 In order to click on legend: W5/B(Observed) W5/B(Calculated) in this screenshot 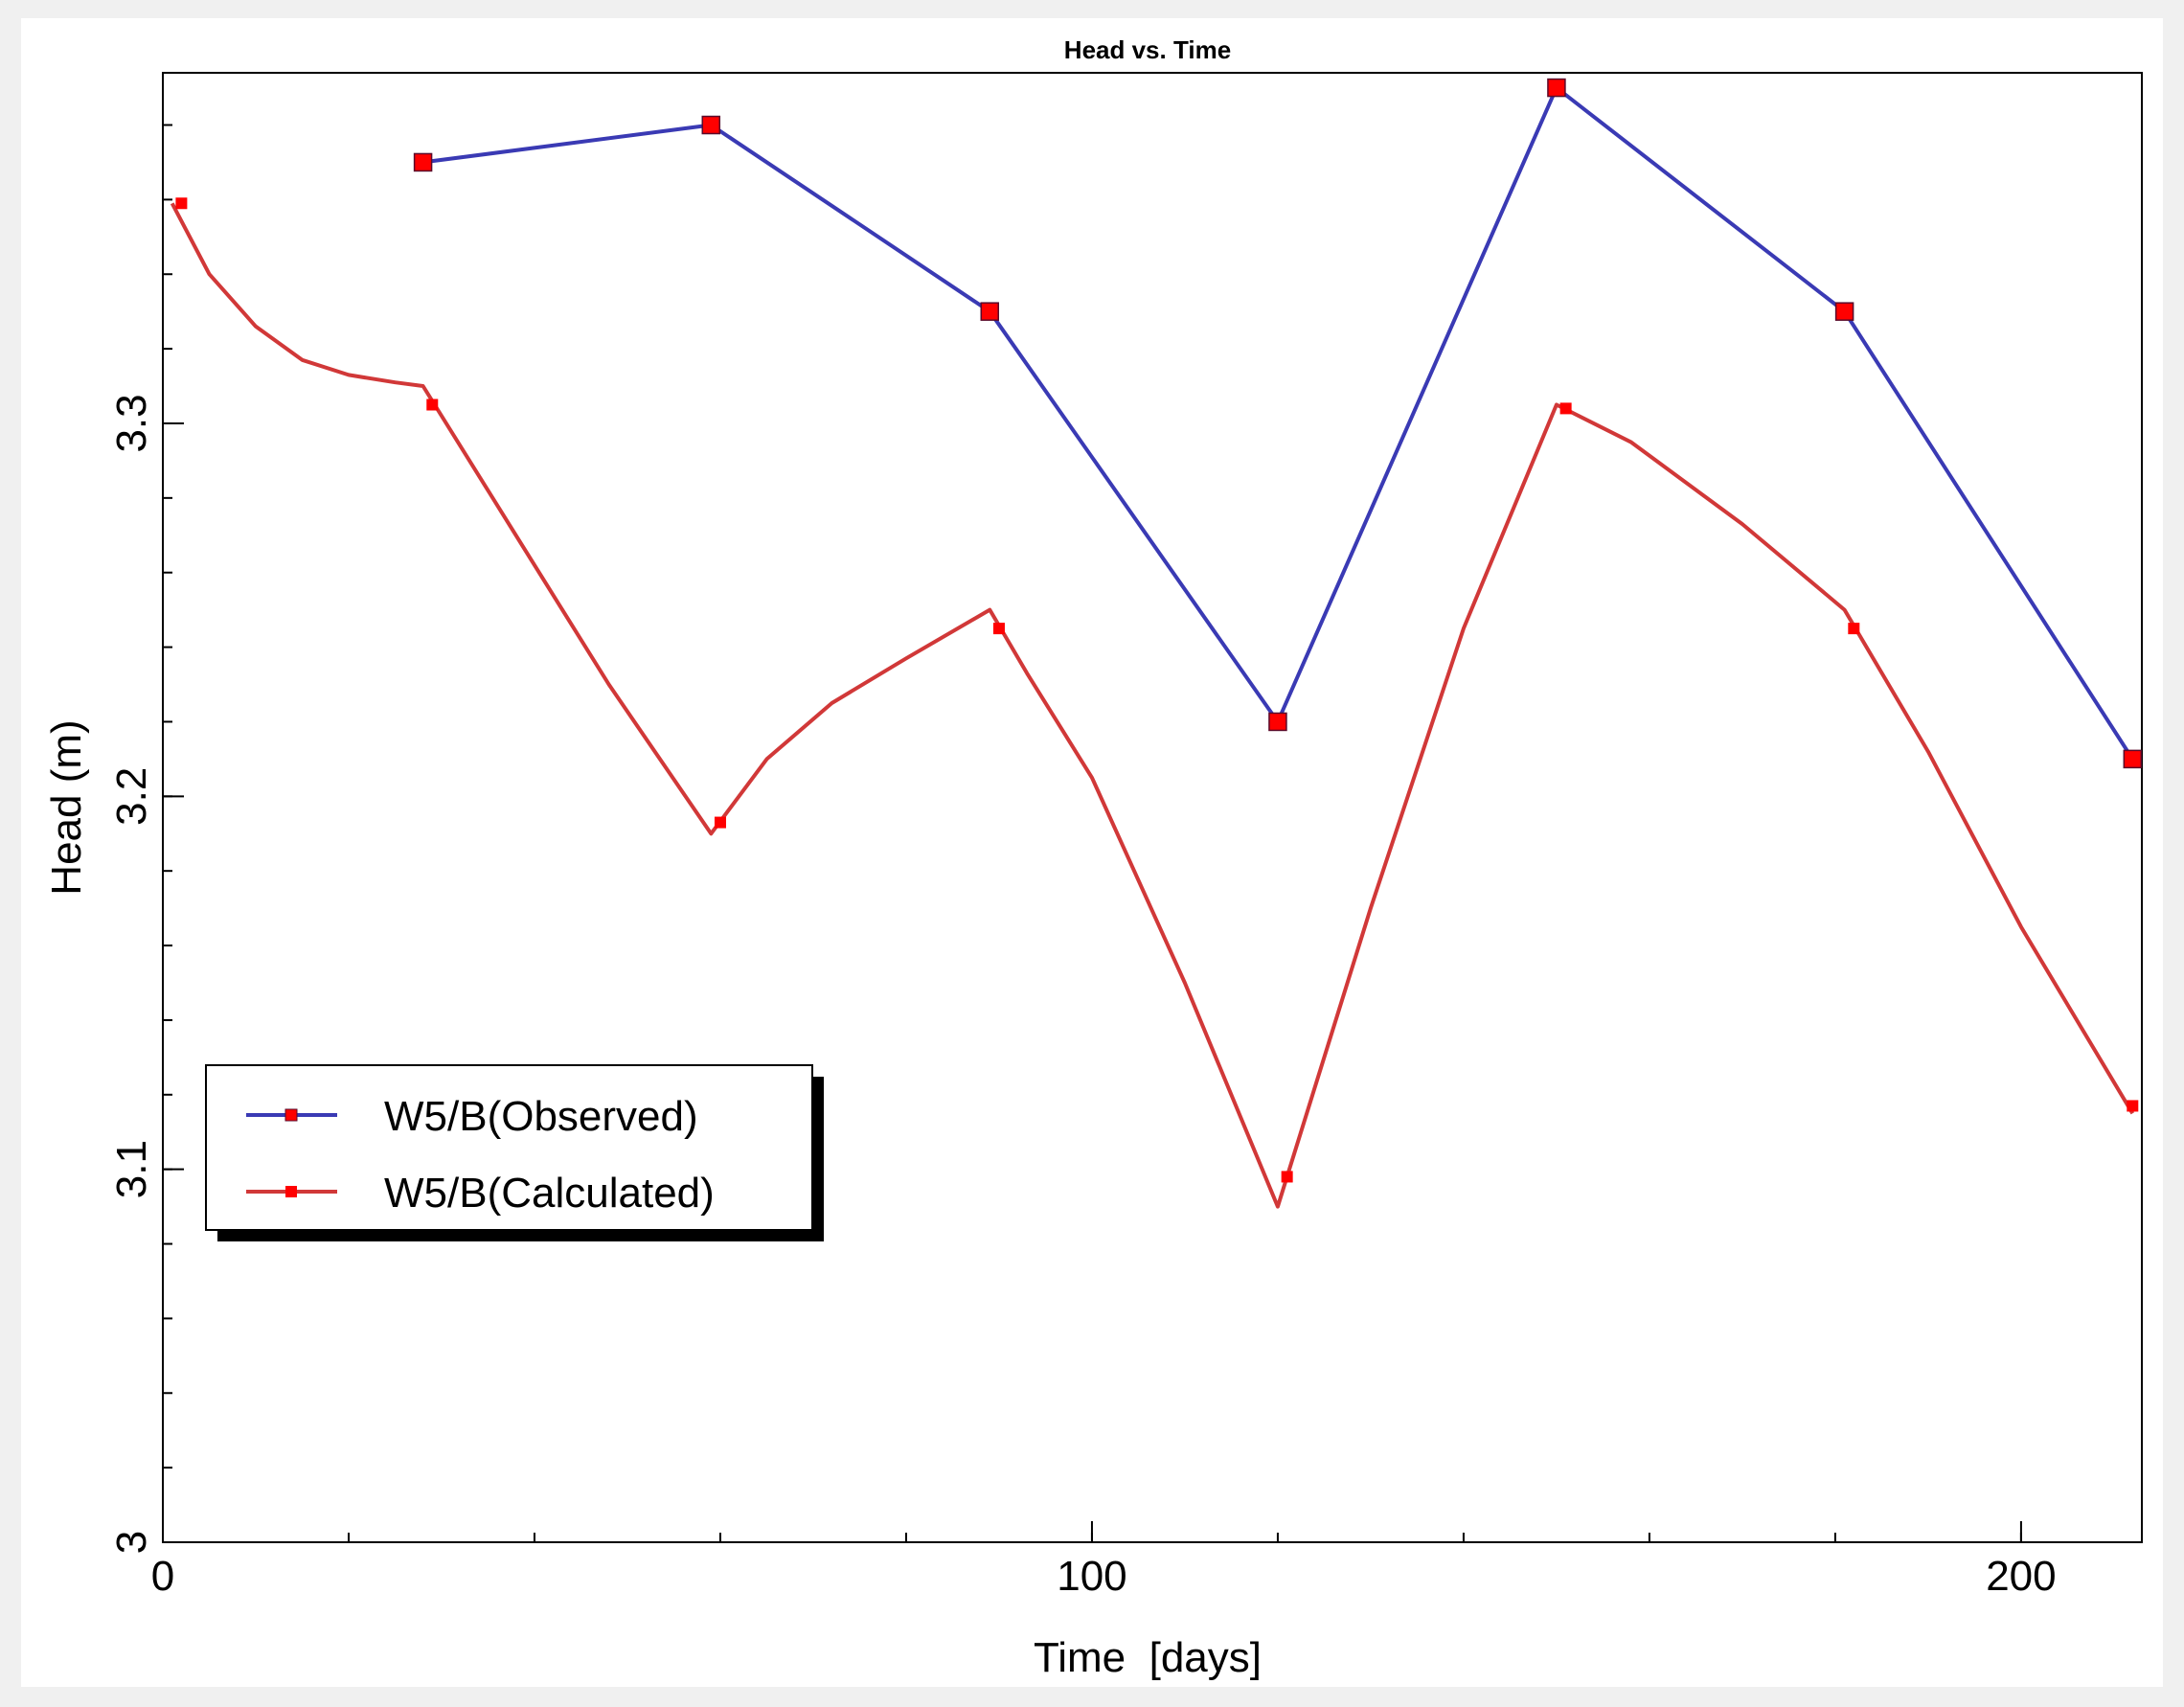, I will do `click(514, 1152)`.